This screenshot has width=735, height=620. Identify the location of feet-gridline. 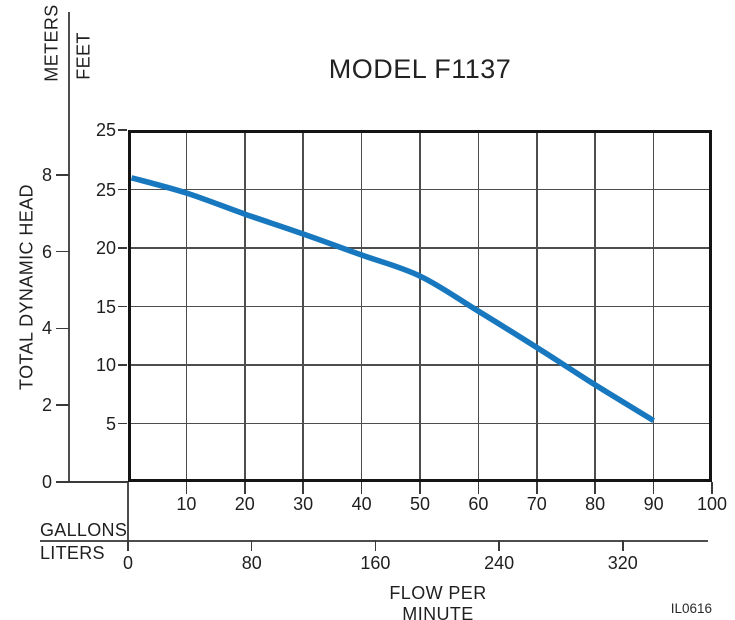
(420, 423).